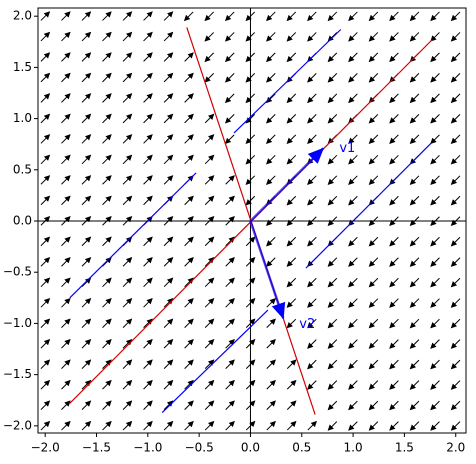 The width and height of the screenshot is (476, 464). Describe the element at coordinates (301, 448) in the screenshot. I see `x-tick-label: 0.5` at that location.